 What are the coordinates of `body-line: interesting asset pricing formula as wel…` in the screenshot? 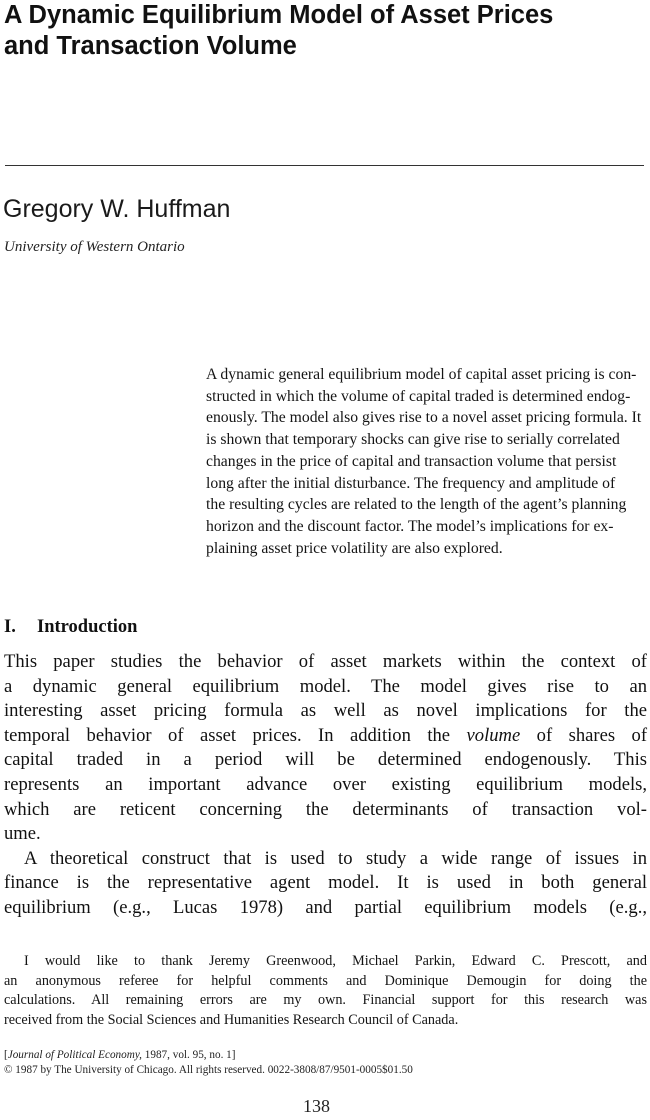 It's located at (325, 711).